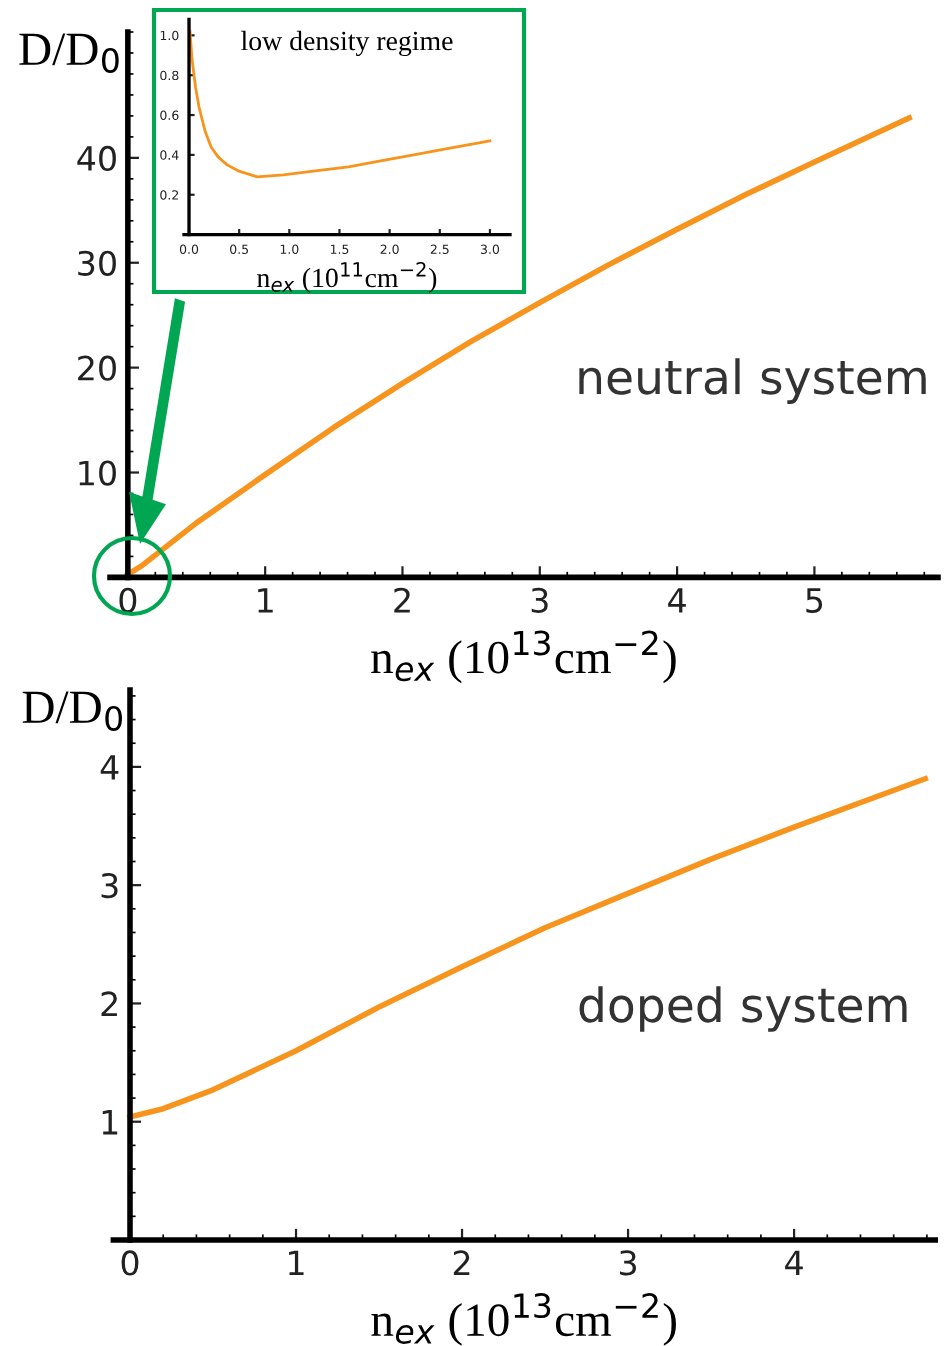 The height and width of the screenshot is (1346, 948). What do you see at coordinates (347, 277) in the screenshot?
I see `x-axis-title: n$_{ex}$ (10$^{11}$cm$^{−2}$)` at bounding box center [347, 277].